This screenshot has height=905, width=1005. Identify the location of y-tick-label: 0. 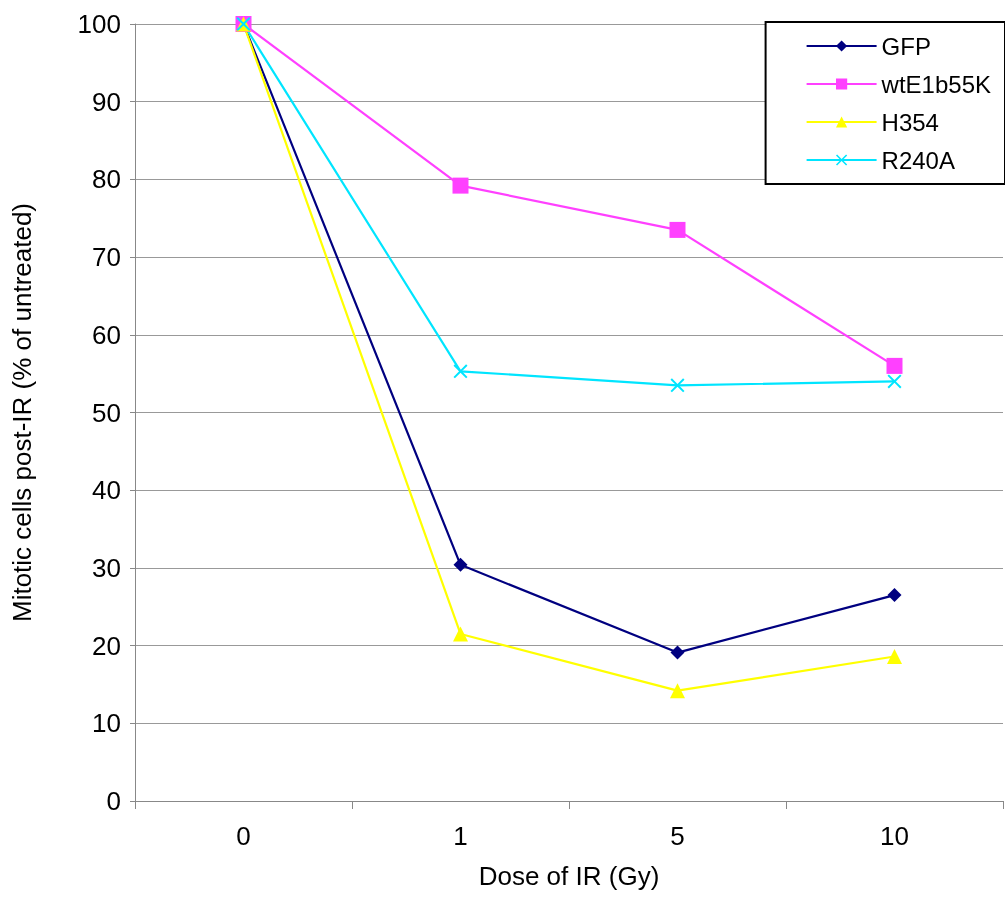
(113, 801).